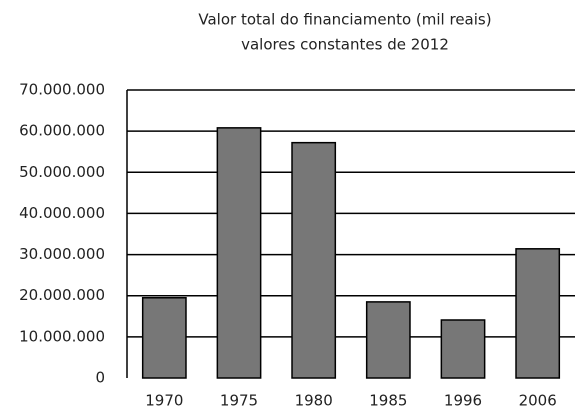 The width and height of the screenshot is (575, 420). Describe the element at coordinates (62, 172) in the screenshot. I see `y-tick-label: 50.000.000` at that location.